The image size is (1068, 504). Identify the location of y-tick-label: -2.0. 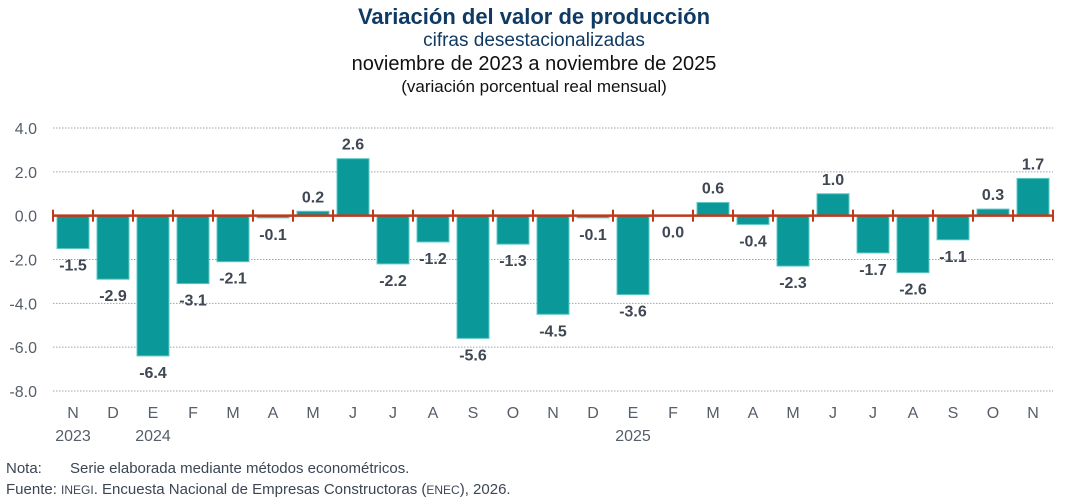
(23, 261).